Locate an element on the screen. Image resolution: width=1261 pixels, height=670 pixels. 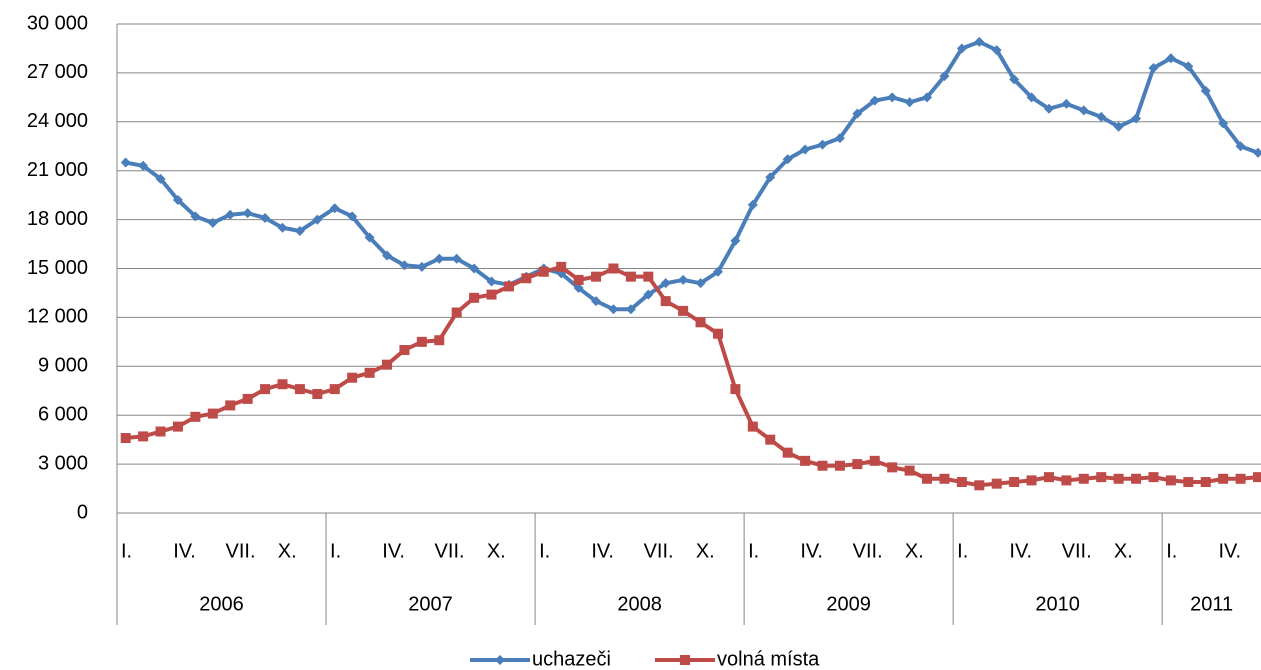
x-group-label: 2006 is located at coordinates (221, 604).